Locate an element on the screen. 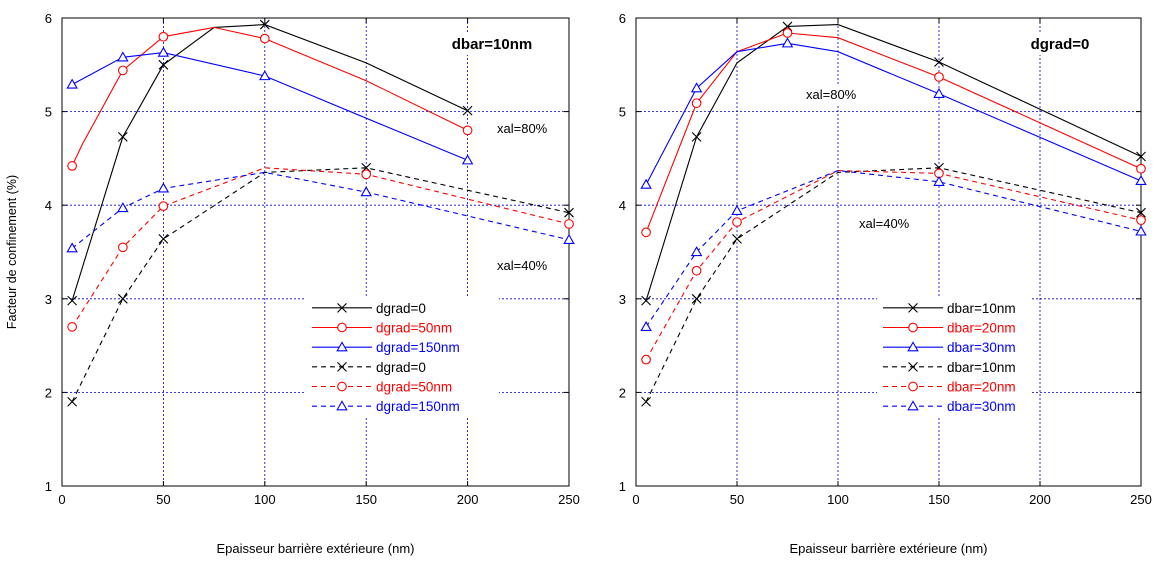 Image resolution: width=1158 pixels, height=567 pixels. y-tick-label: 5 is located at coordinates (622, 112).